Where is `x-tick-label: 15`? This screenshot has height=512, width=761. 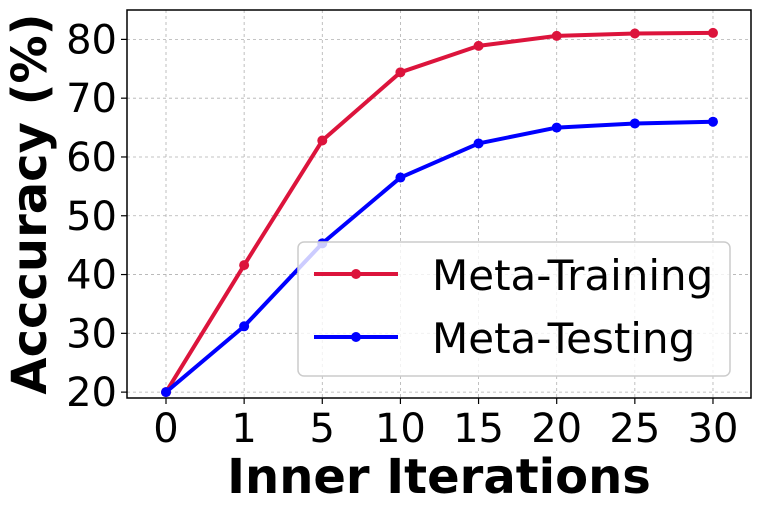
x-tick-label: 15 is located at coordinates (478, 429).